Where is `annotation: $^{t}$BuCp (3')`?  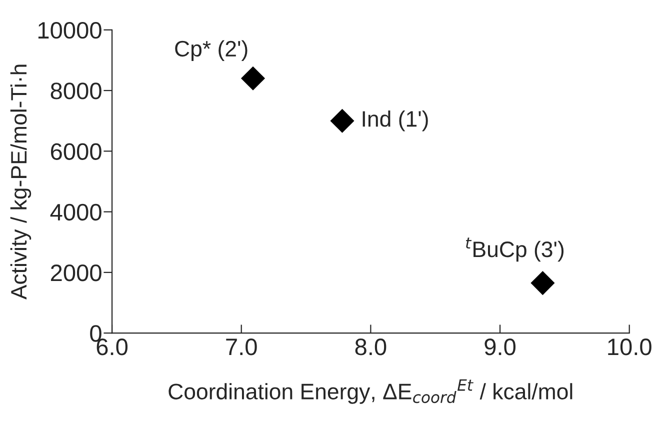 annotation: $^{t}$BuCp (3') is located at coordinates (515, 250).